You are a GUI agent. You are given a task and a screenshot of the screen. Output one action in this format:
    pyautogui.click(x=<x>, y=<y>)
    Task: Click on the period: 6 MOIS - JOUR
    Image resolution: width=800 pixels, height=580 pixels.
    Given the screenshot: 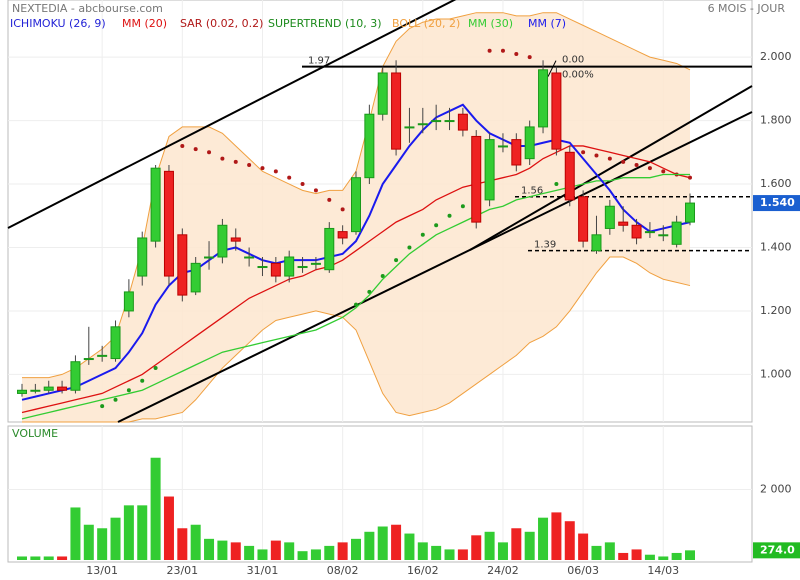 What is the action you would take?
    pyautogui.click(x=747, y=8)
    